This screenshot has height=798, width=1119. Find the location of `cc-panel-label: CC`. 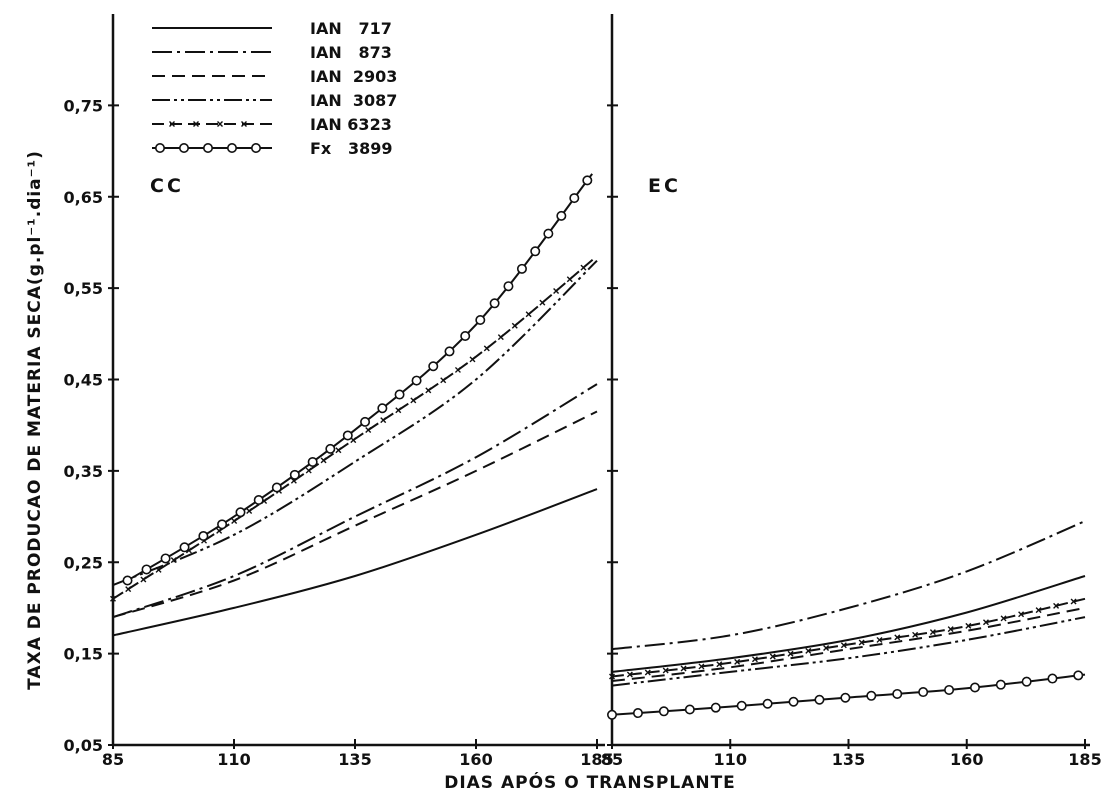

cc-panel-label: CC is located at coordinates (167, 186).